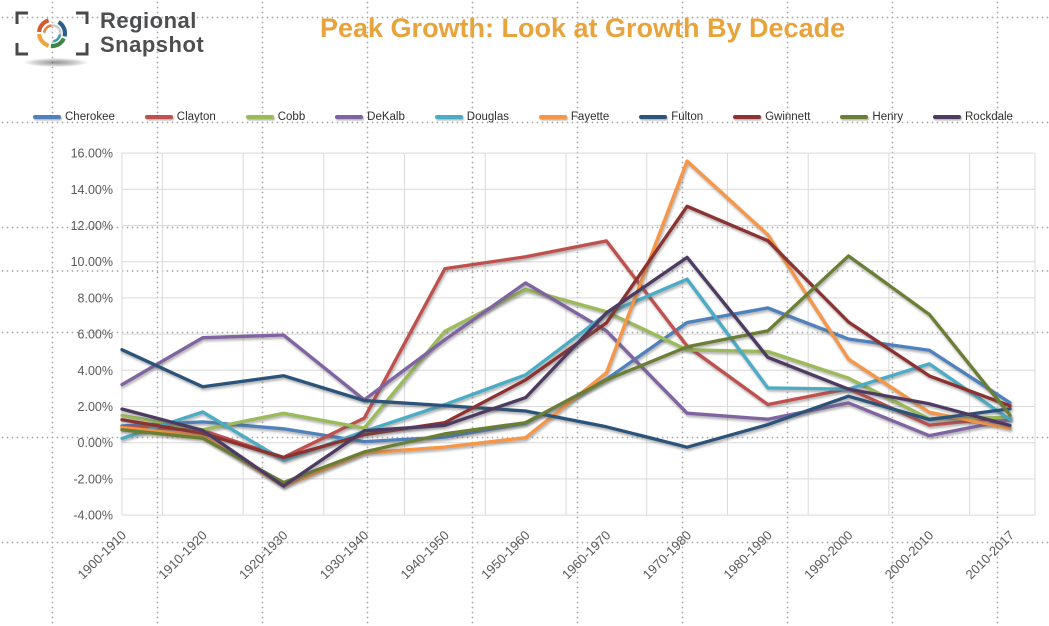 This screenshot has width=1049, height=626. I want to click on legend-swatch-gwinnett, so click(747, 117).